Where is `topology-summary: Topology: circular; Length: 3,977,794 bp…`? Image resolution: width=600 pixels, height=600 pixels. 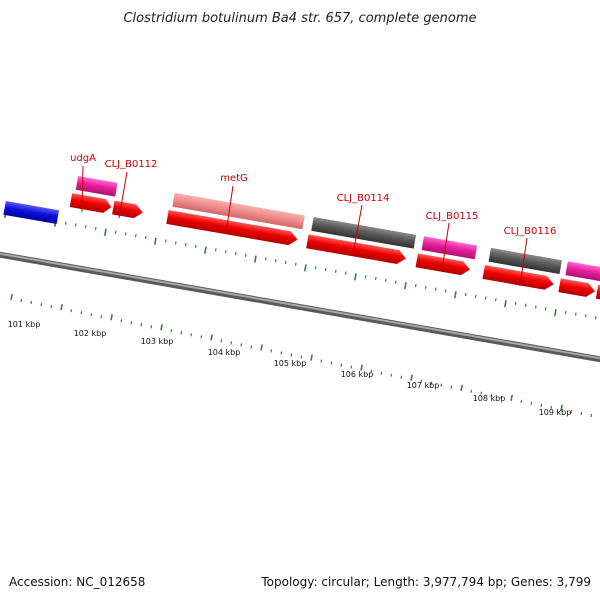 topology-summary: Topology: circular; Length: 3,977,794 bp… is located at coordinates (425, 582).